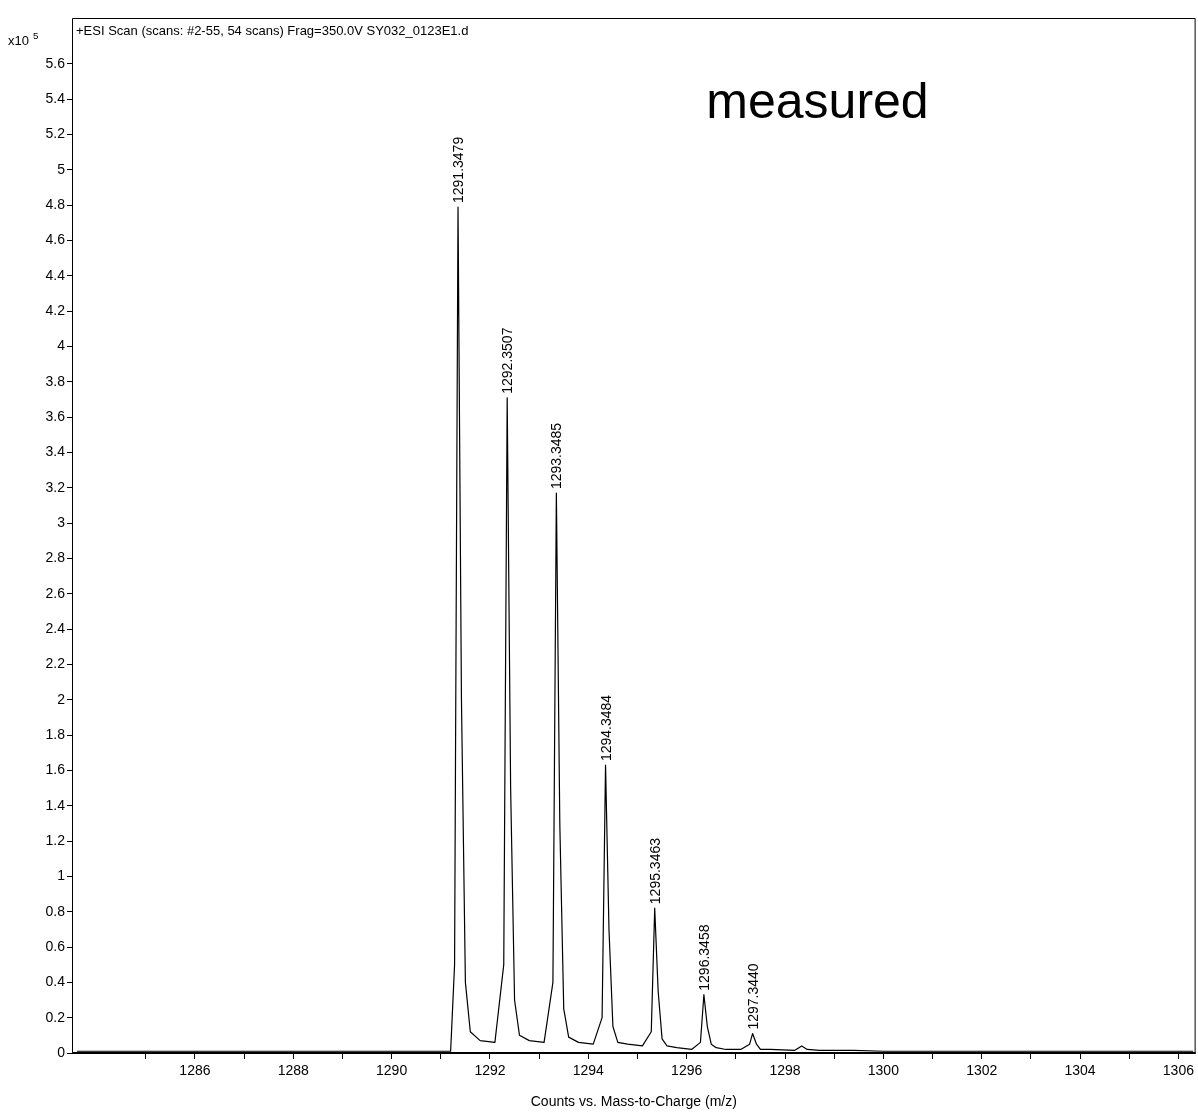  What do you see at coordinates (687, 1070) in the screenshot?
I see `x-tick-label: 1296` at bounding box center [687, 1070].